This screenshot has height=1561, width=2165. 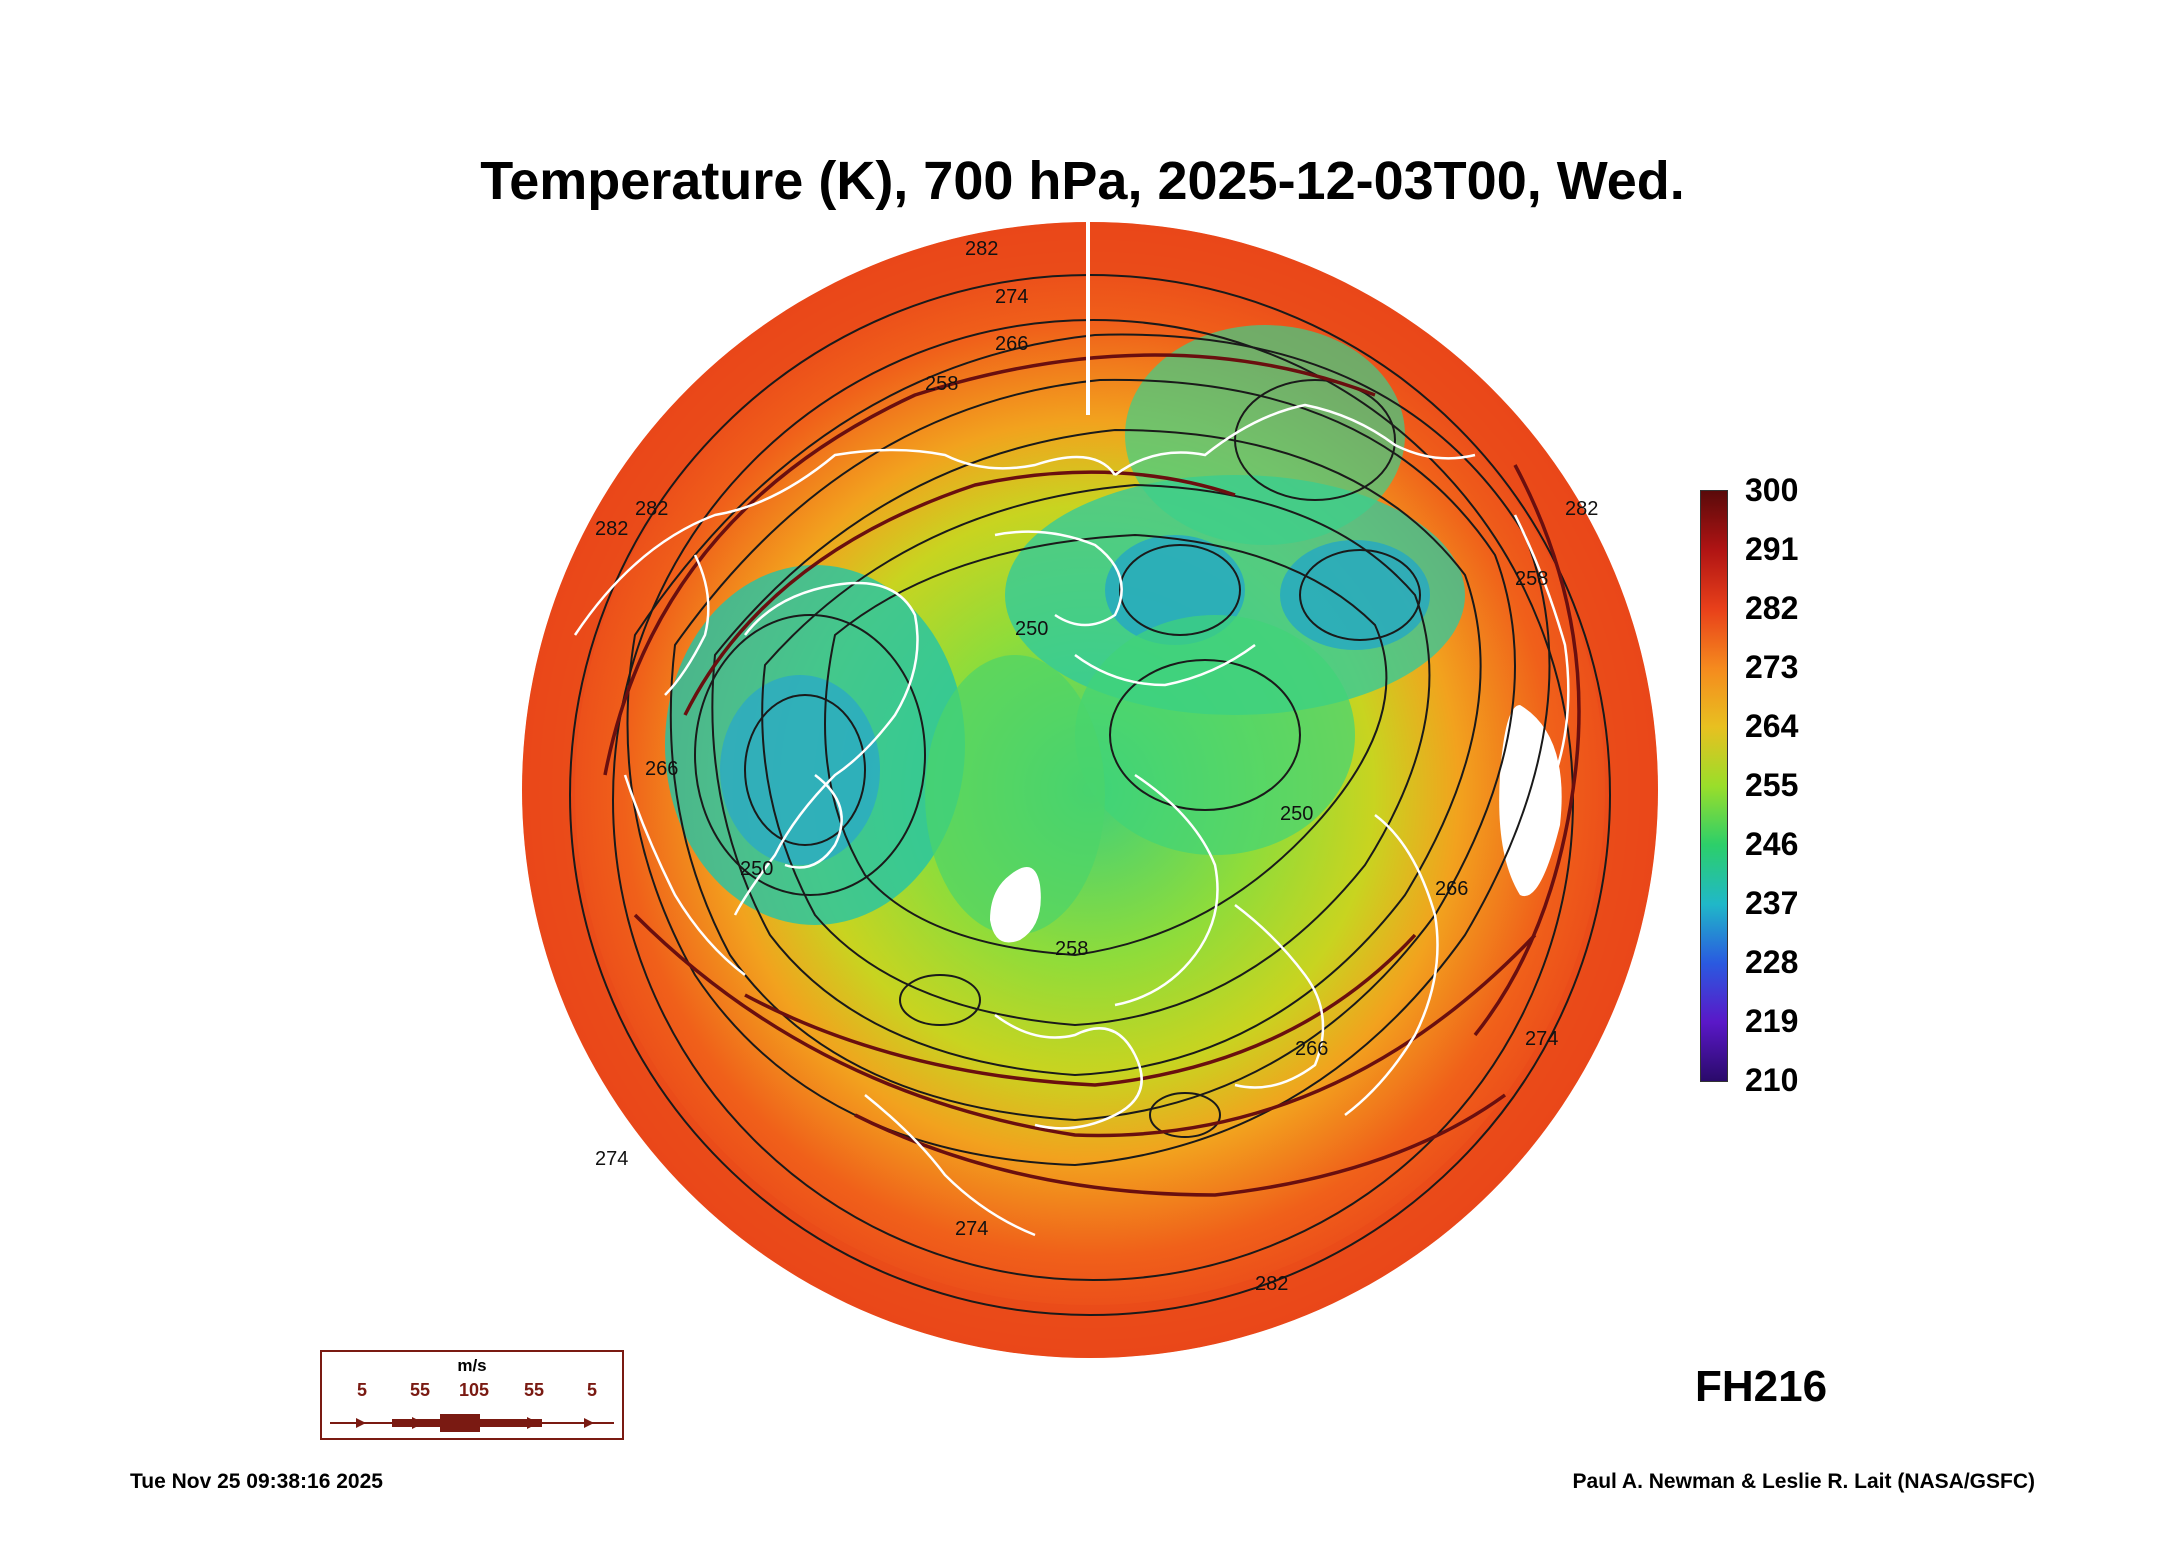 I want to click on colorbar-label: 282, so click(x=1772, y=608).